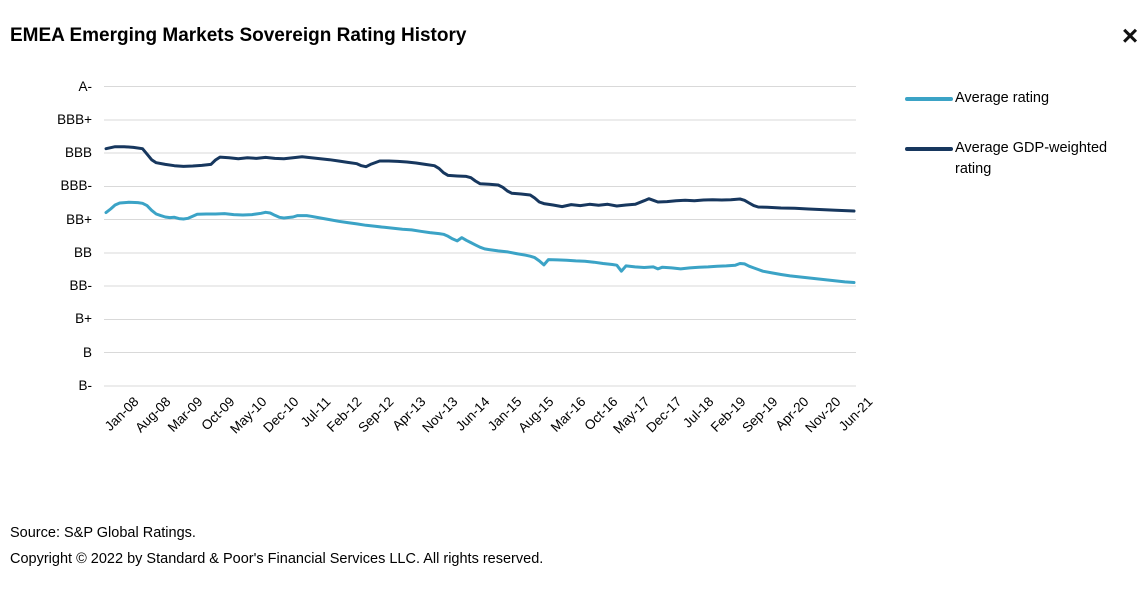 Image resolution: width=1144 pixels, height=593 pixels. Describe the element at coordinates (480, 242) in the screenshot. I see `average-rating-line` at that location.